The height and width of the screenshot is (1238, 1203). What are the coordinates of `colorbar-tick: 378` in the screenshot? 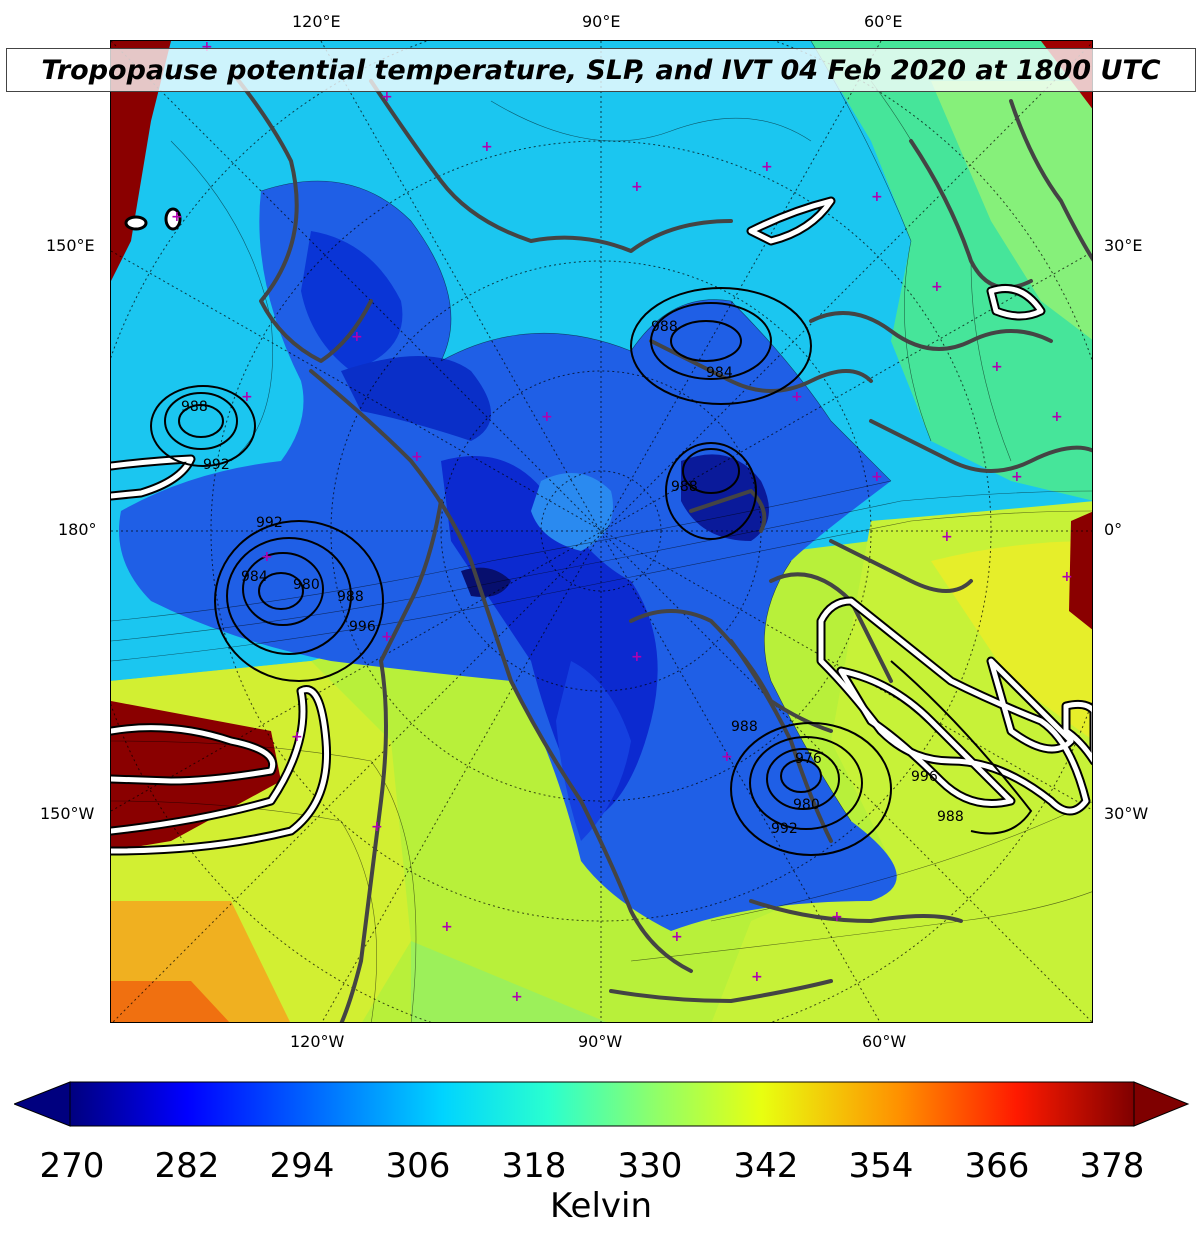 It's located at (1112, 1166).